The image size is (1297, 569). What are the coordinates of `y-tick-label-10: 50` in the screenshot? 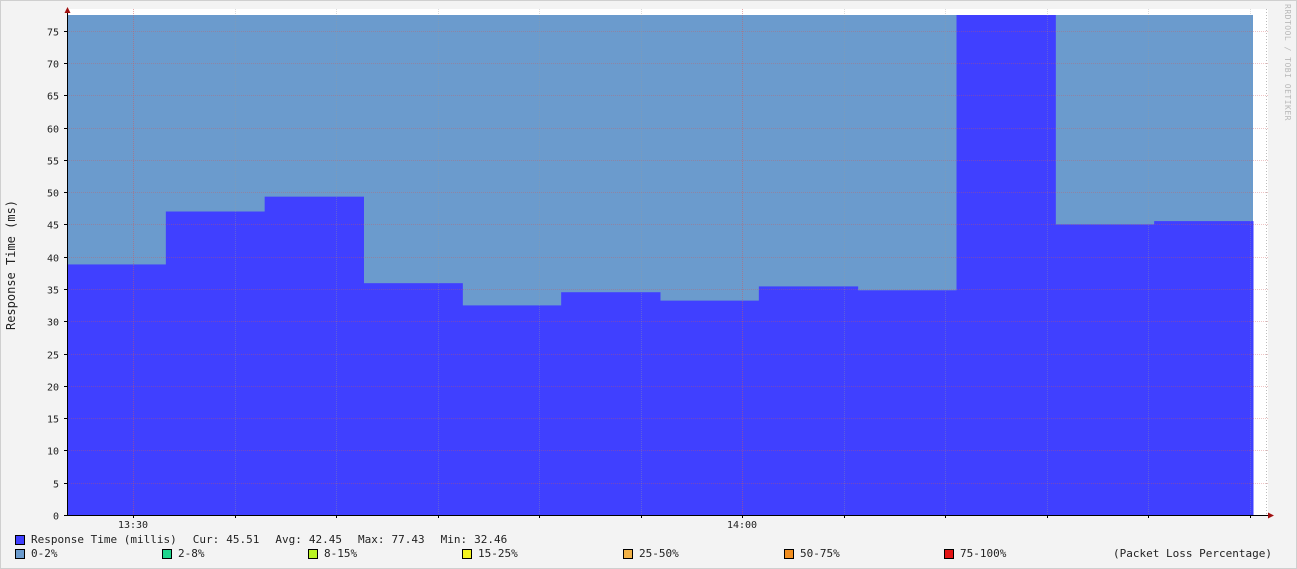 It's located at (53, 194).